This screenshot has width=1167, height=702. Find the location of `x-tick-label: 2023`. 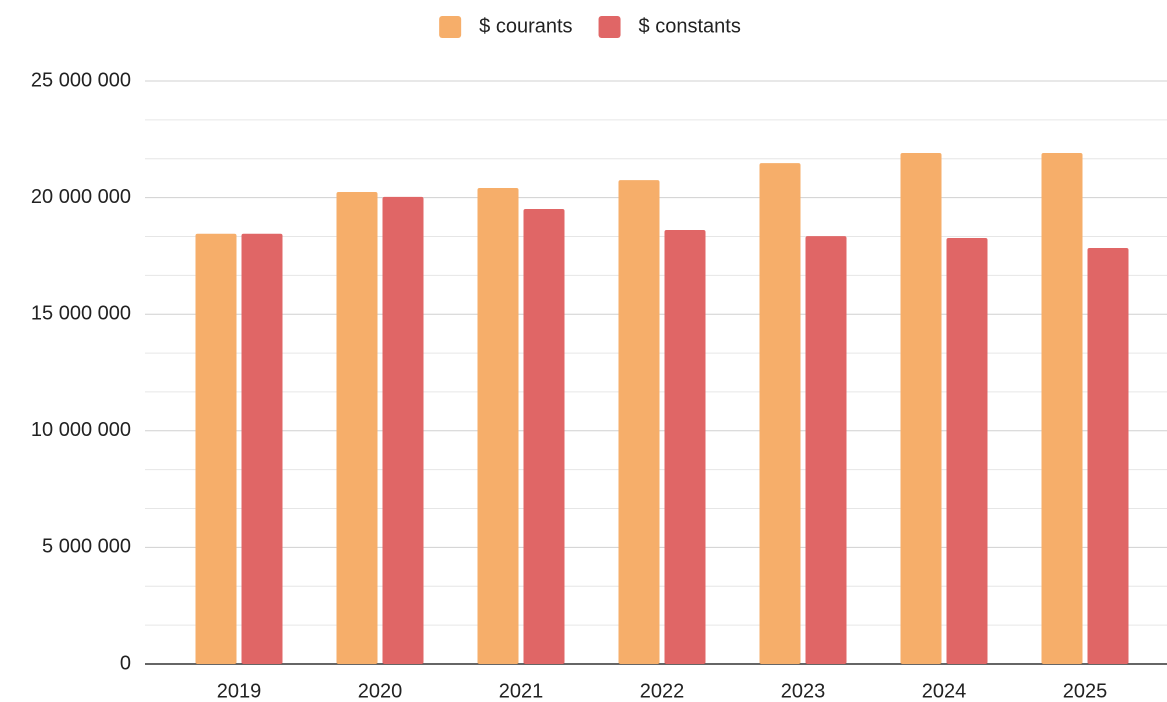

x-tick-label: 2023 is located at coordinates (803, 691).